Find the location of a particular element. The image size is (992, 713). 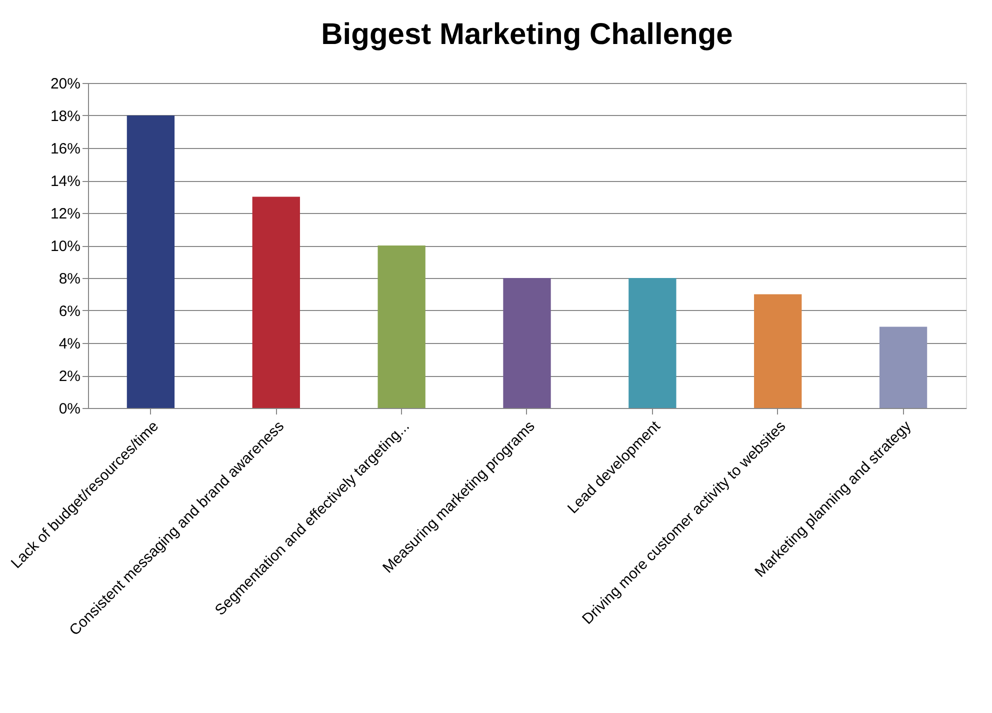

y-tick-label: 18% is located at coordinates (65, 116).